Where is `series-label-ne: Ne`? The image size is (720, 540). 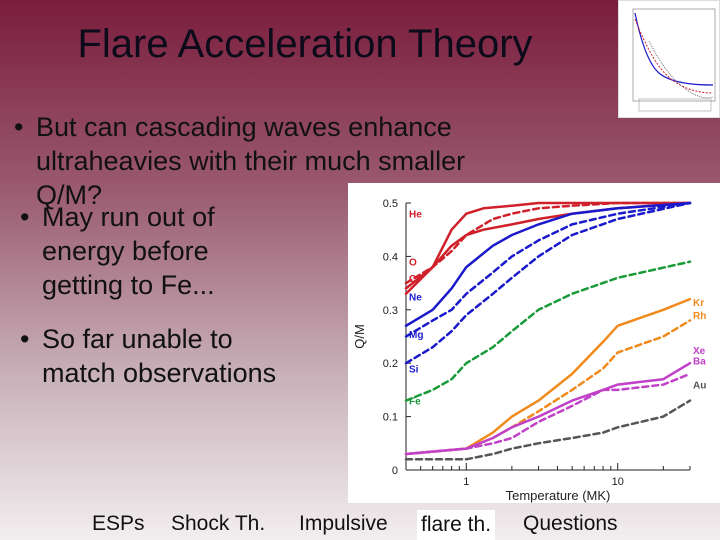 series-label-ne: Ne is located at coordinates (415, 297).